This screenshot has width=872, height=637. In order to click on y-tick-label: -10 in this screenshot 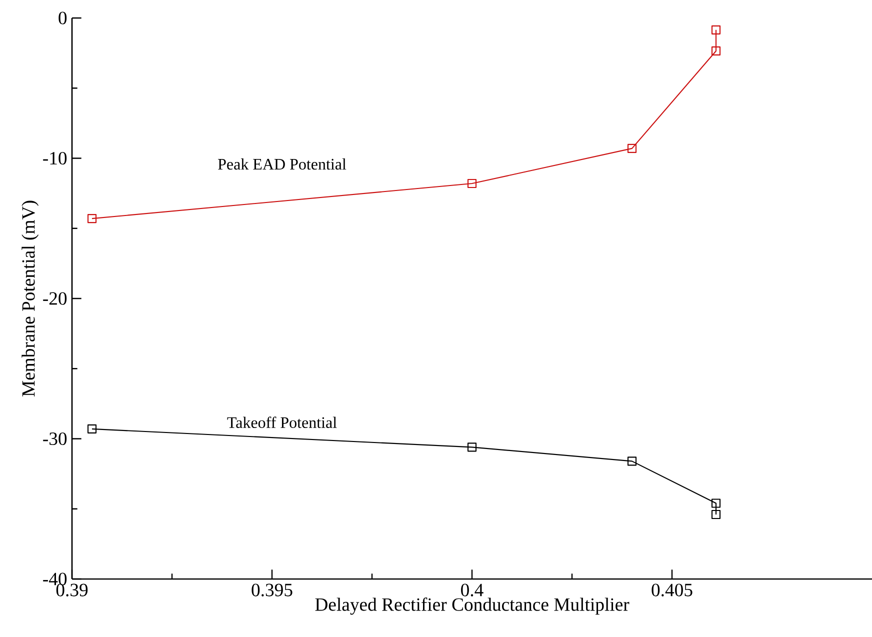, I will do `click(55, 158)`.